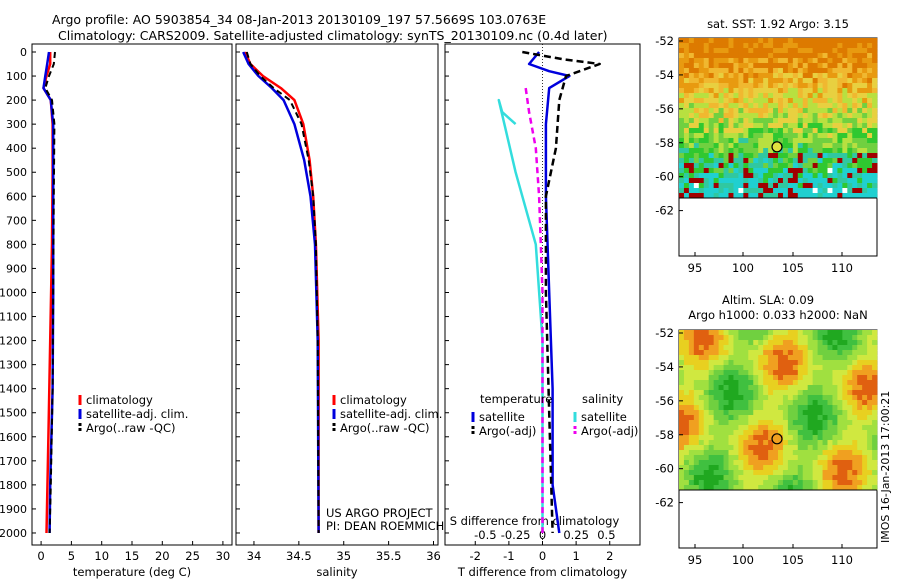 The image size is (900, 580). Describe the element at coordinates (664, 41) in the screenshot. I see `map-y-tick-label: -52` at that location.